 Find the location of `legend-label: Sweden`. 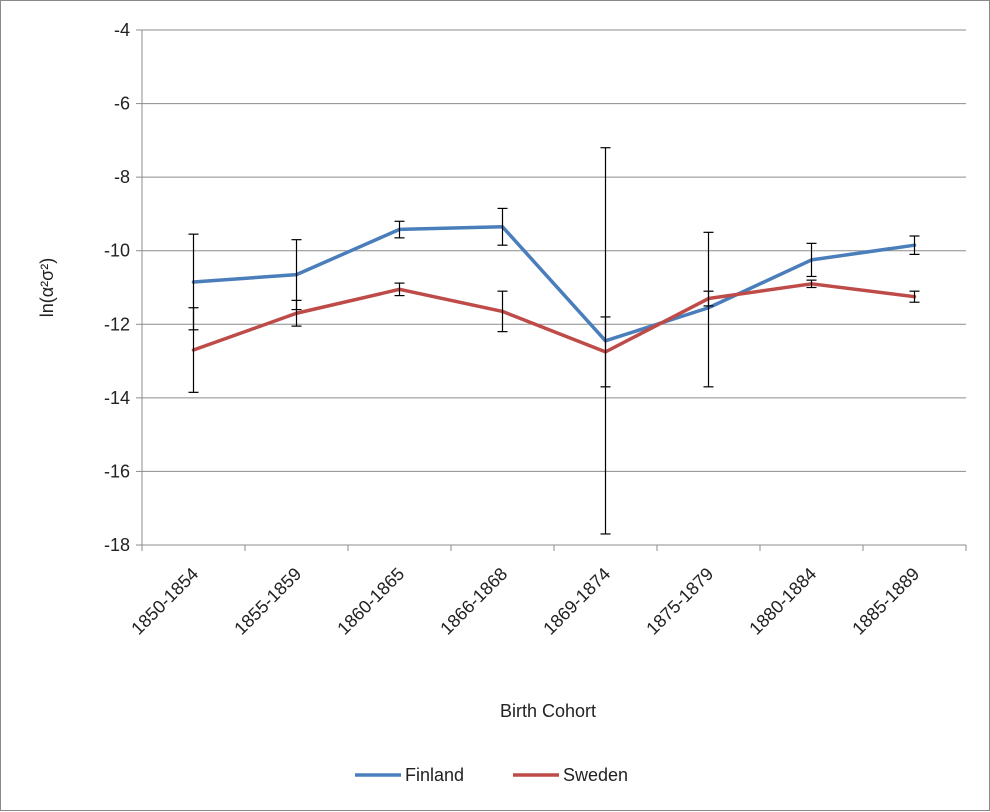

legend-label: Sweden is located at coordinates (595, 775).